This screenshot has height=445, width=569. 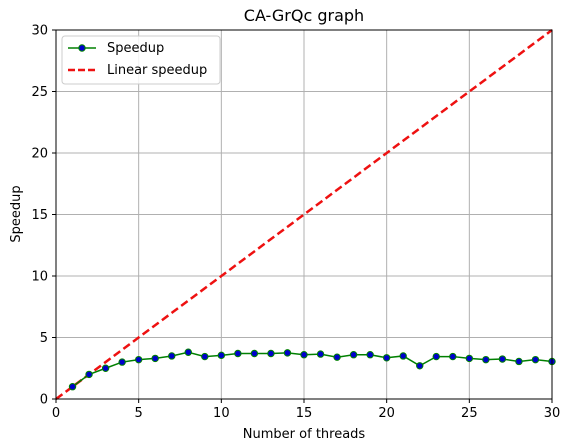 What do you see at coordinates (157, 70) in the screenshot?
I see `legend-linear-label: Linear speedup` at bounding box center [157, 70].